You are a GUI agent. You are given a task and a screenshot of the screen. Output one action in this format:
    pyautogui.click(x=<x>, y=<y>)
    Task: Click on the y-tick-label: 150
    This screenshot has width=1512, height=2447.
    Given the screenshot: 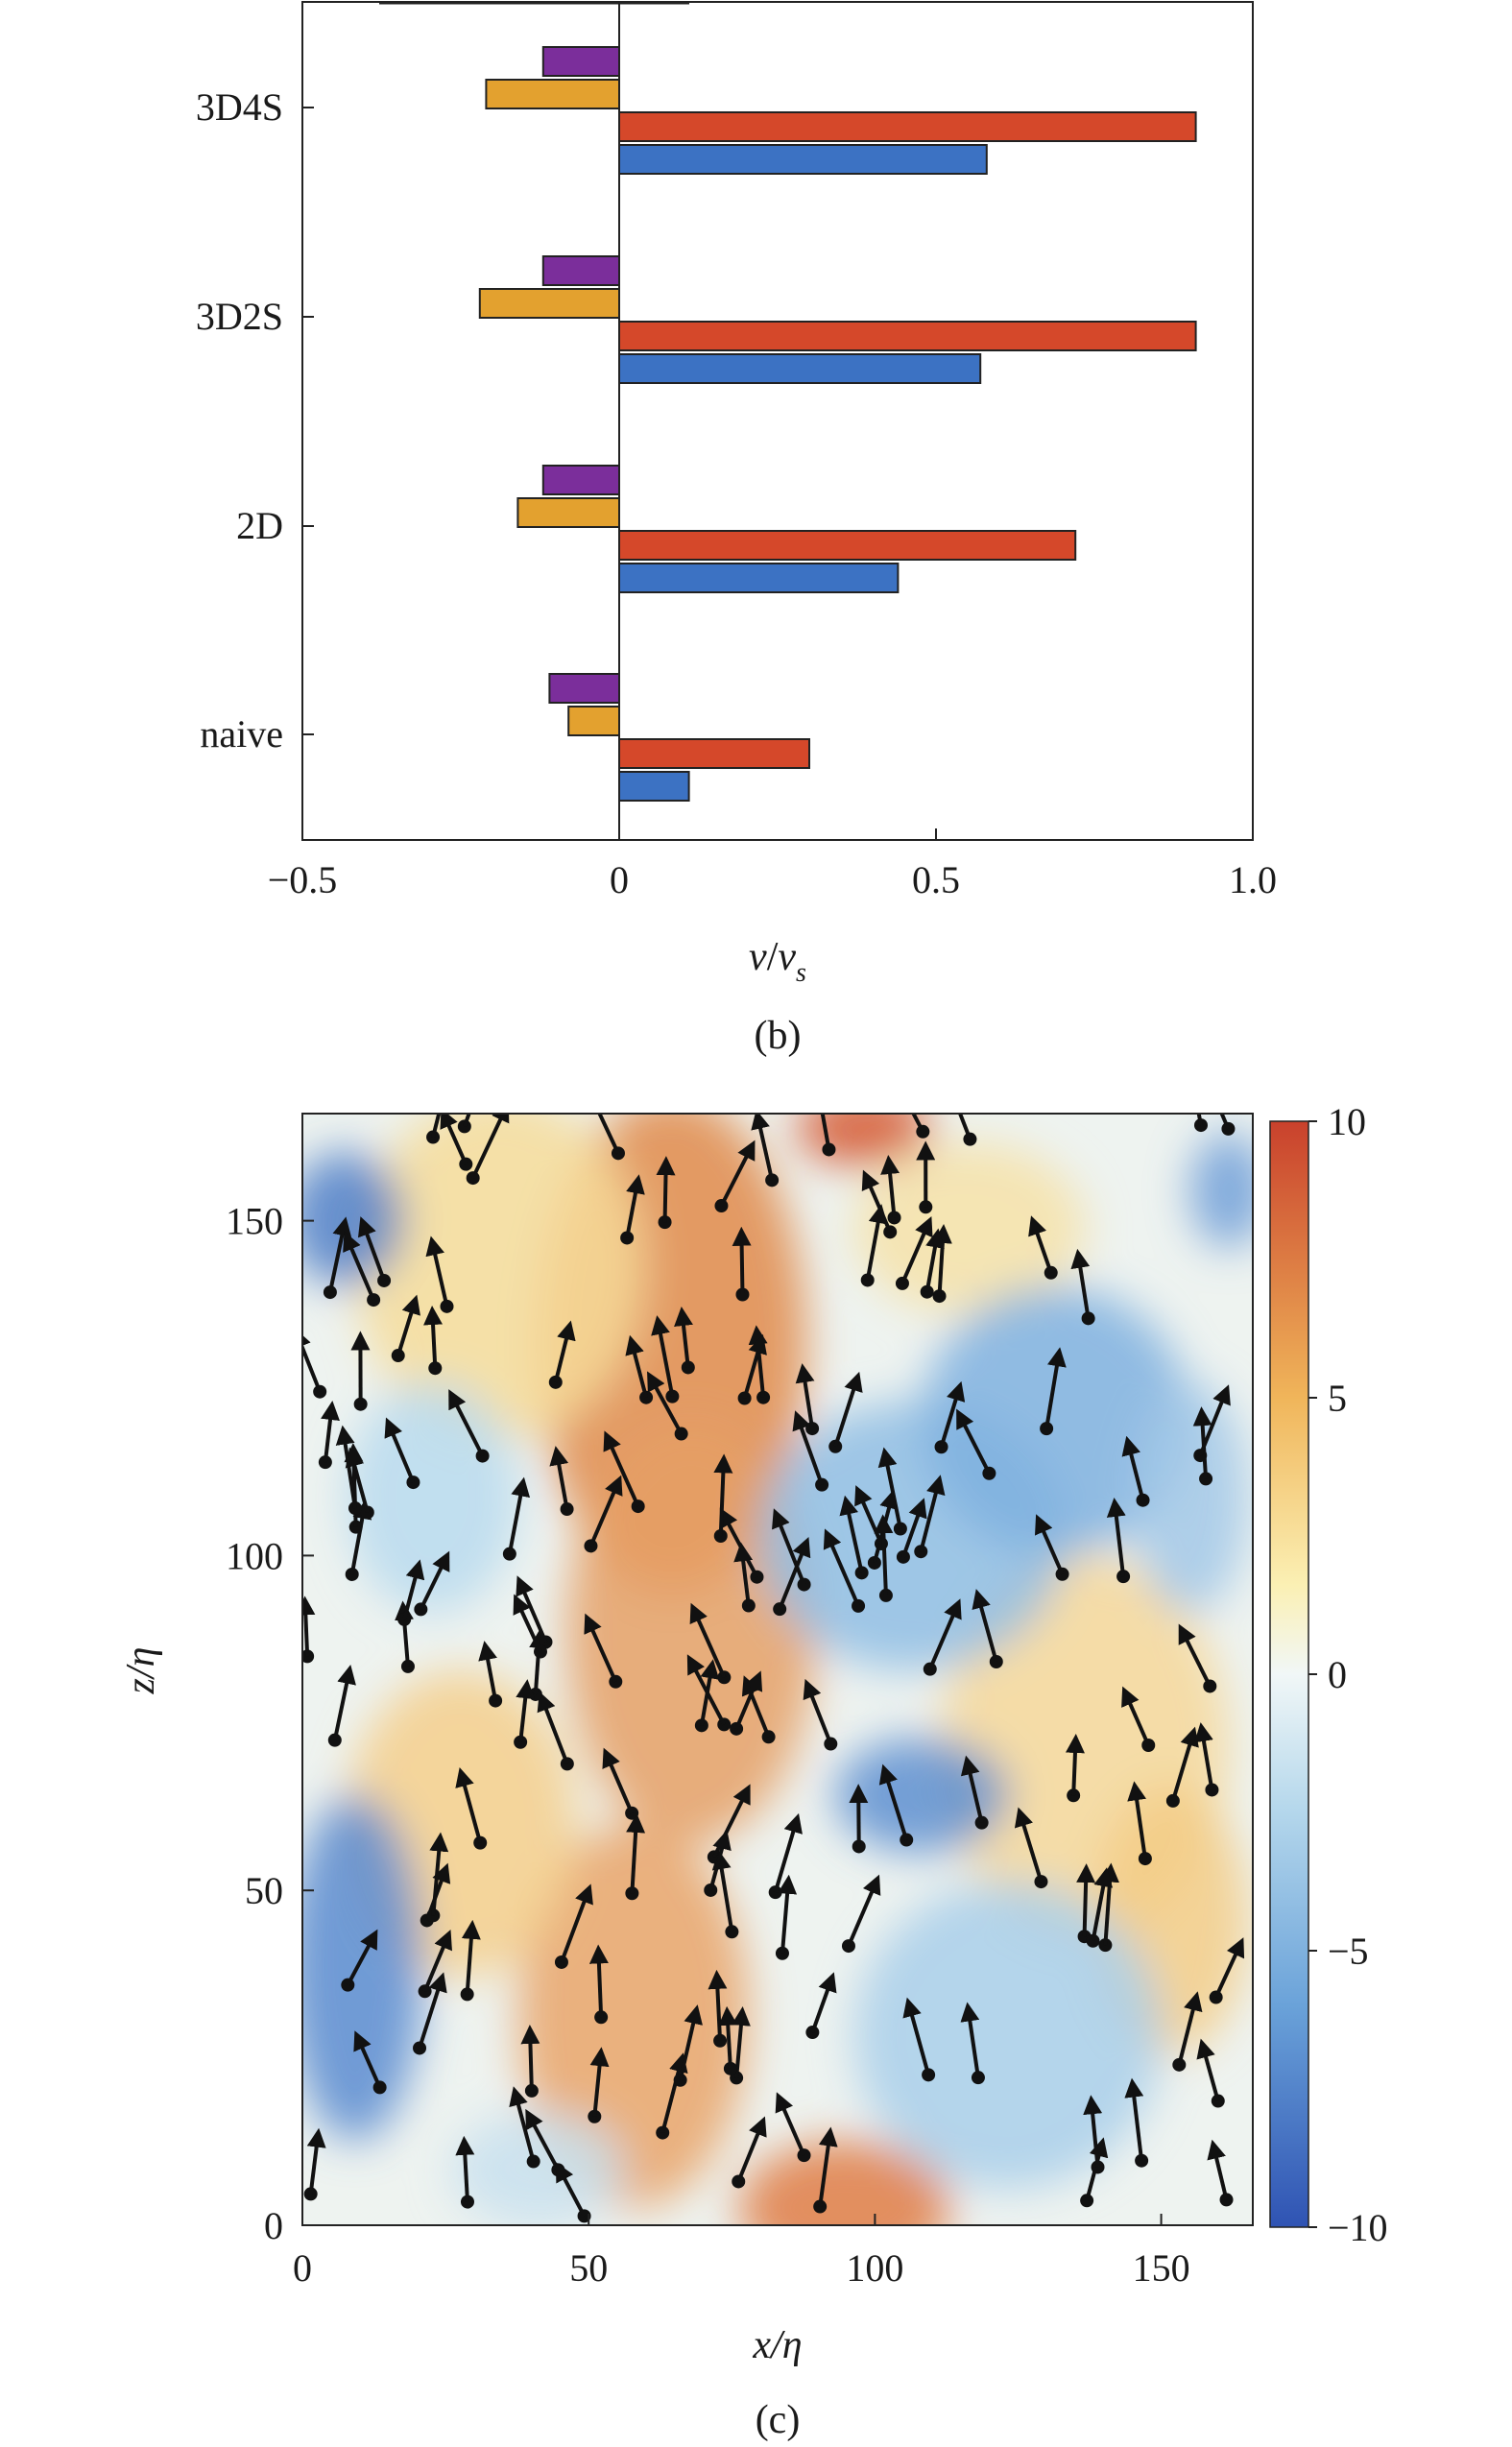 What is the action you would take?
    pyautogui.click(x=254, y=1221)
    